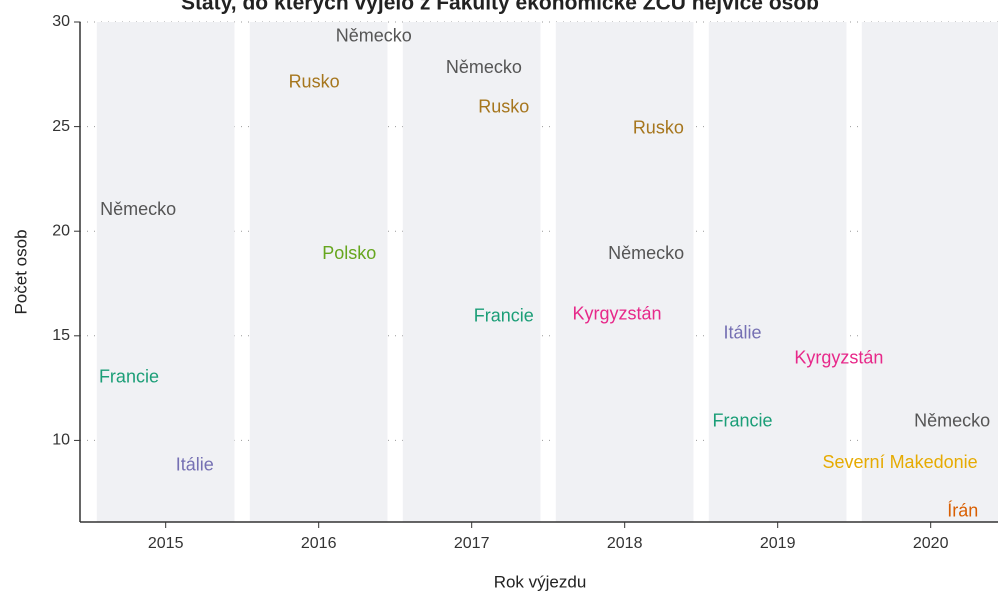 The height and width of the screenshot is (599, 998). I want to click on point-label: Severní Makedonie, so click(900, 462).